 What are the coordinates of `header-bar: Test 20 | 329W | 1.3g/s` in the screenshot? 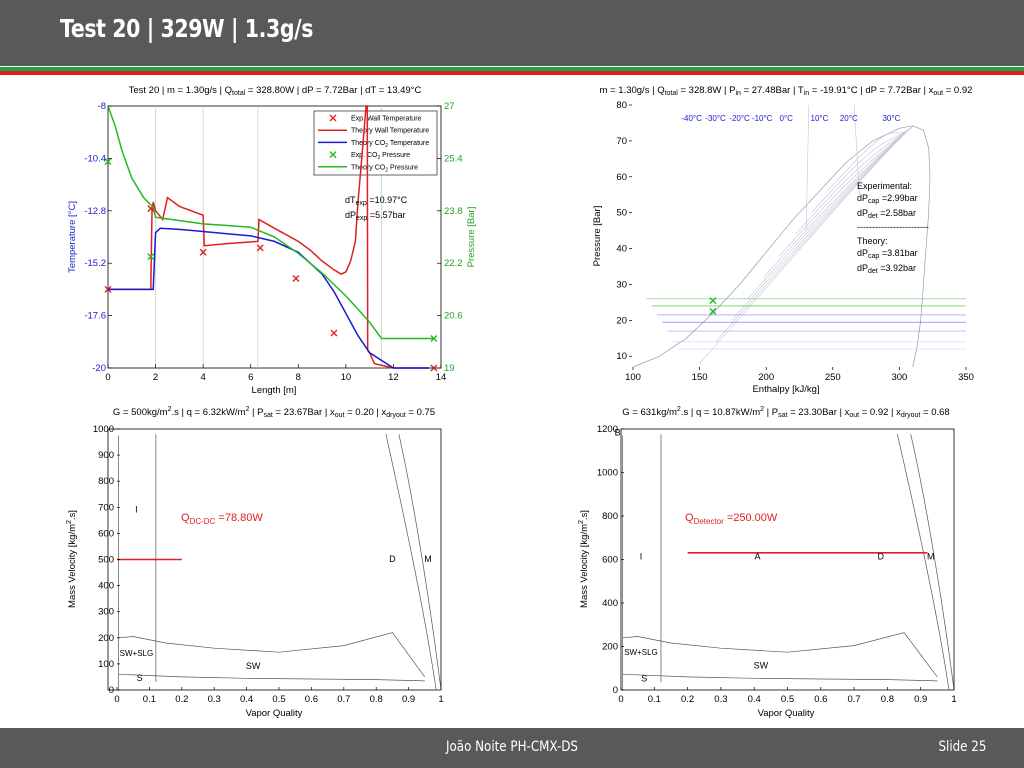 It's located at (512, 33).